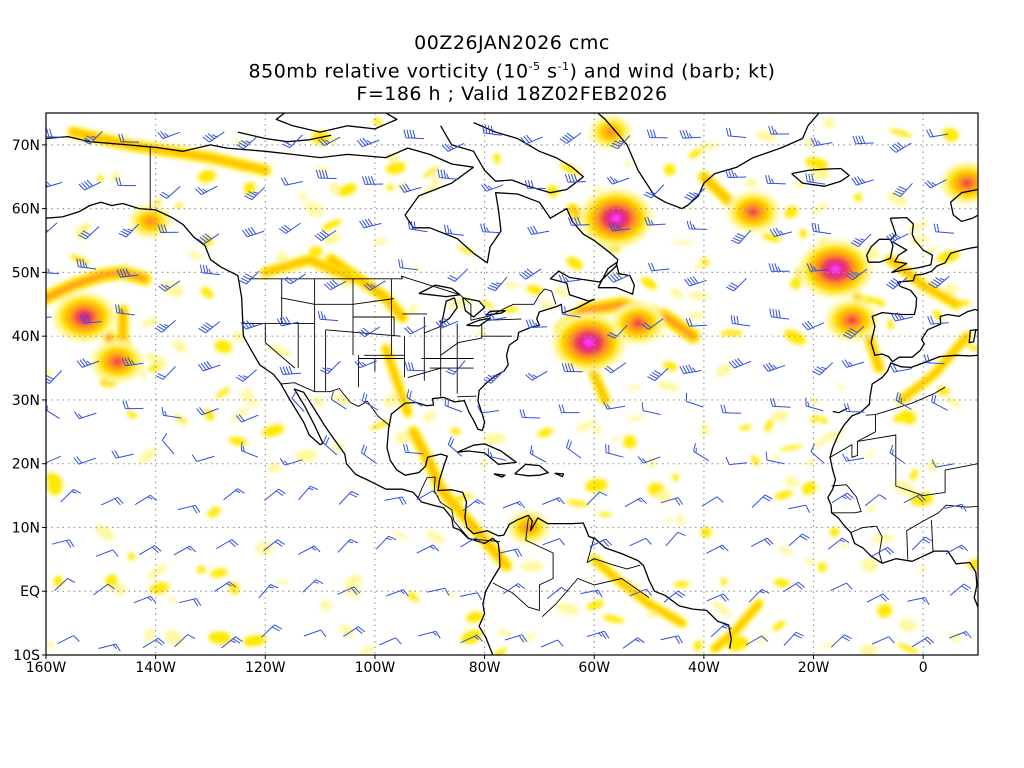 The width and height of the screenshot is (1024, 768). I want to click on vorticity-band-core, so click(638, 591).